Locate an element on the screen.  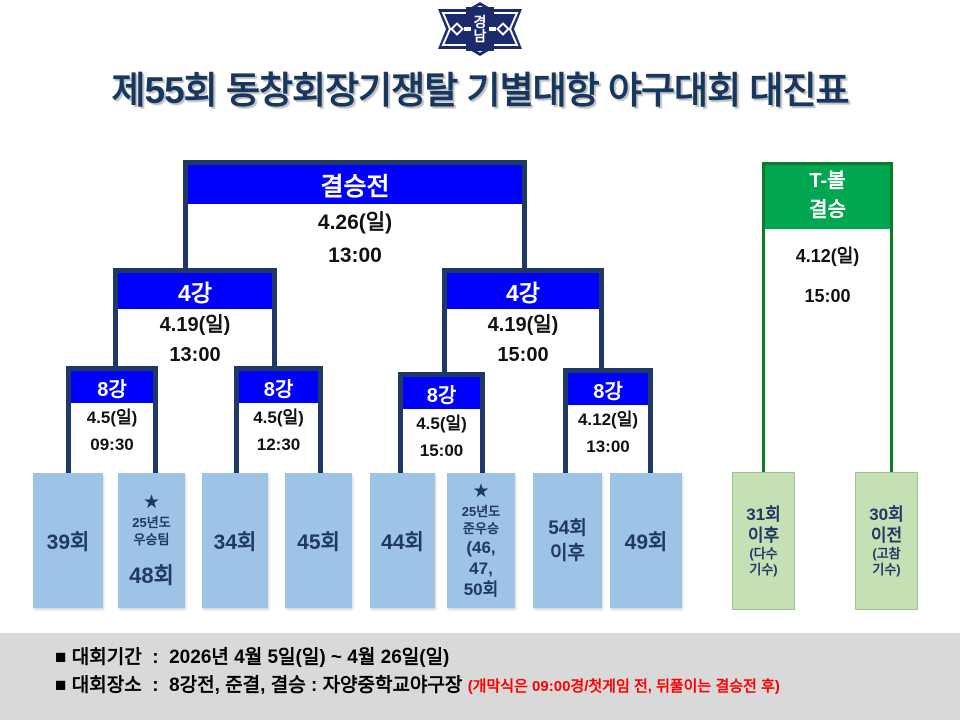
quarterfinal-4-box: 8강 4.12(일) 13:00 is located at coordinates (608, 422).